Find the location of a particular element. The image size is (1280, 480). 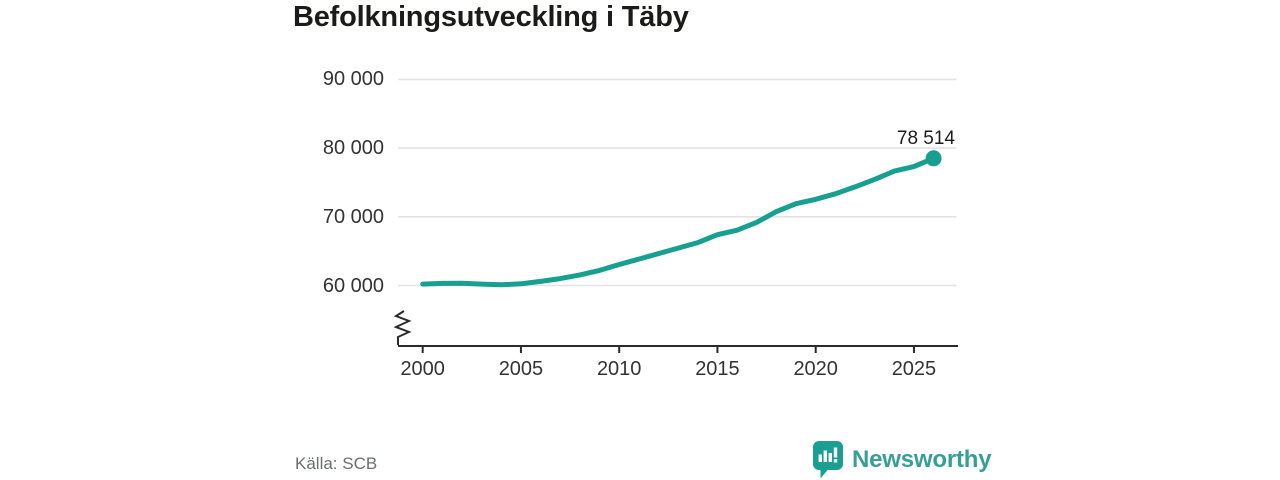

bar-medium is located at coordinates (830, 457).